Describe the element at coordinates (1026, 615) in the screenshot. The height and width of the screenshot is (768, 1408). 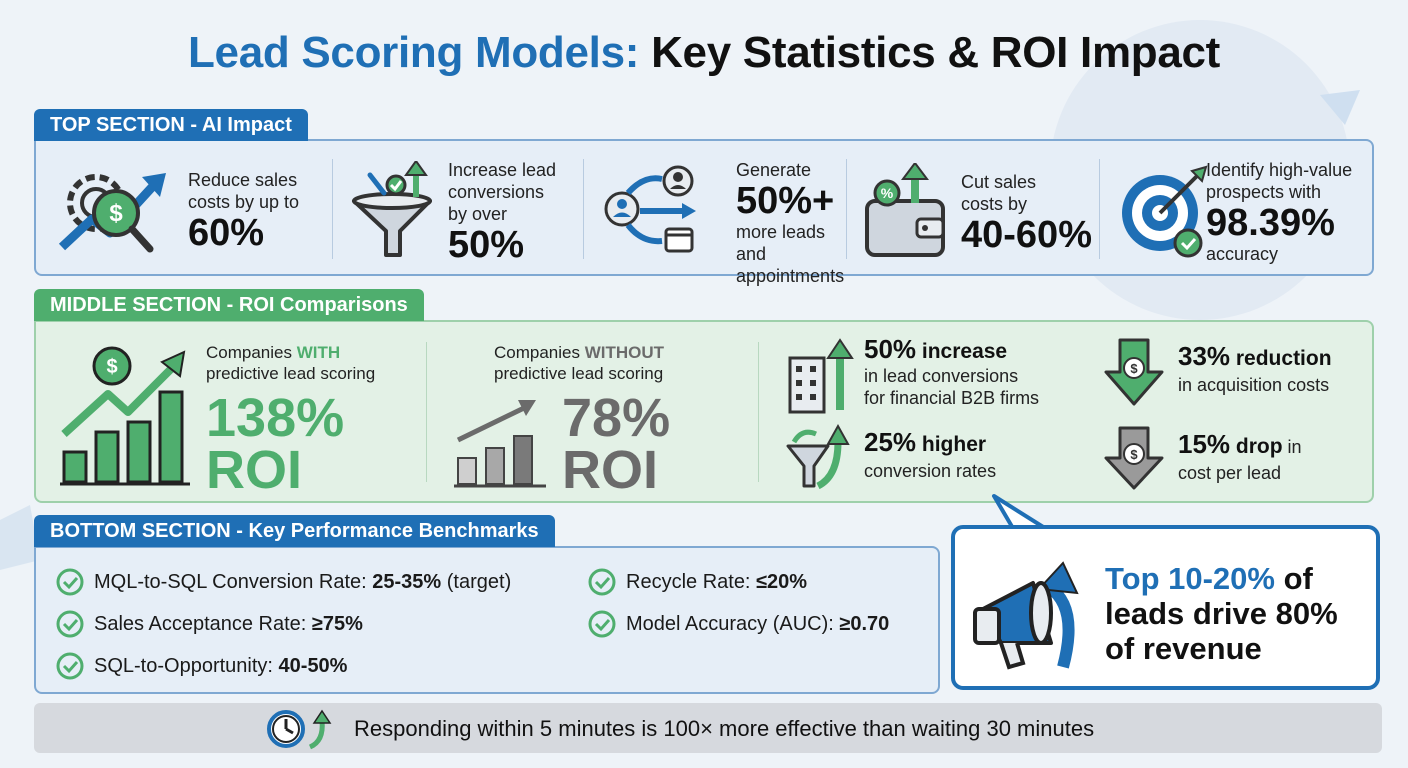
I see `megaphone-icon` at that location.